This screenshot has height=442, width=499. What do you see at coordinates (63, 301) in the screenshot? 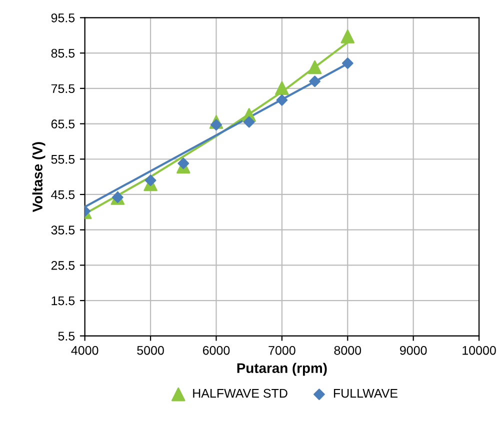
I see `y-tick-label: 15.5` at bounding box center [63, 301].